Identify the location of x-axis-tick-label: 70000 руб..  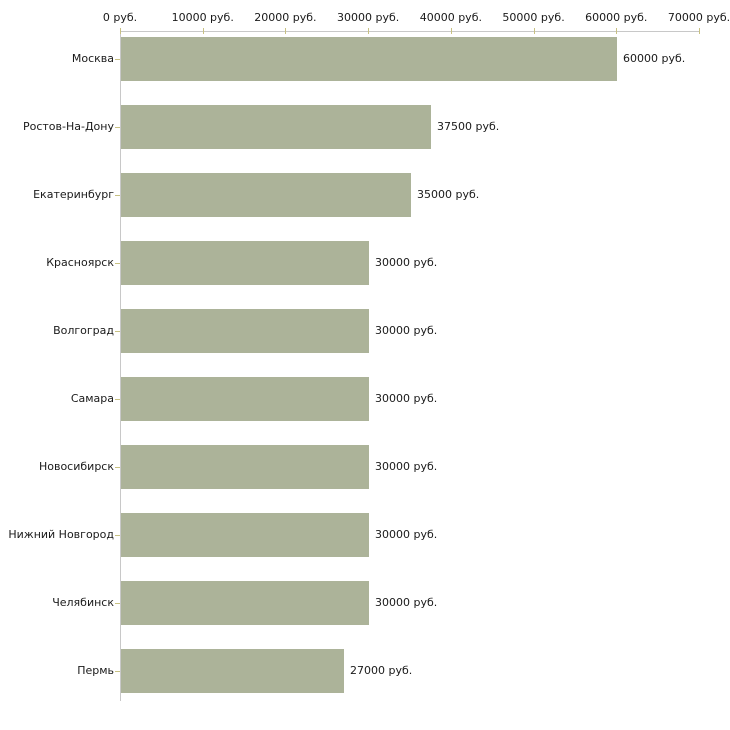
(698, 17).